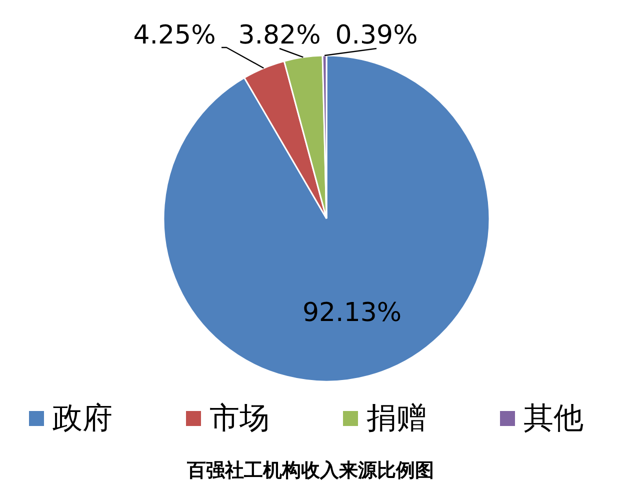 The width and height of the screenshot is (620, 495). Describe the element at coordinates (82, 418) in the screenshot. I see `legend-label: 政府` at that location.